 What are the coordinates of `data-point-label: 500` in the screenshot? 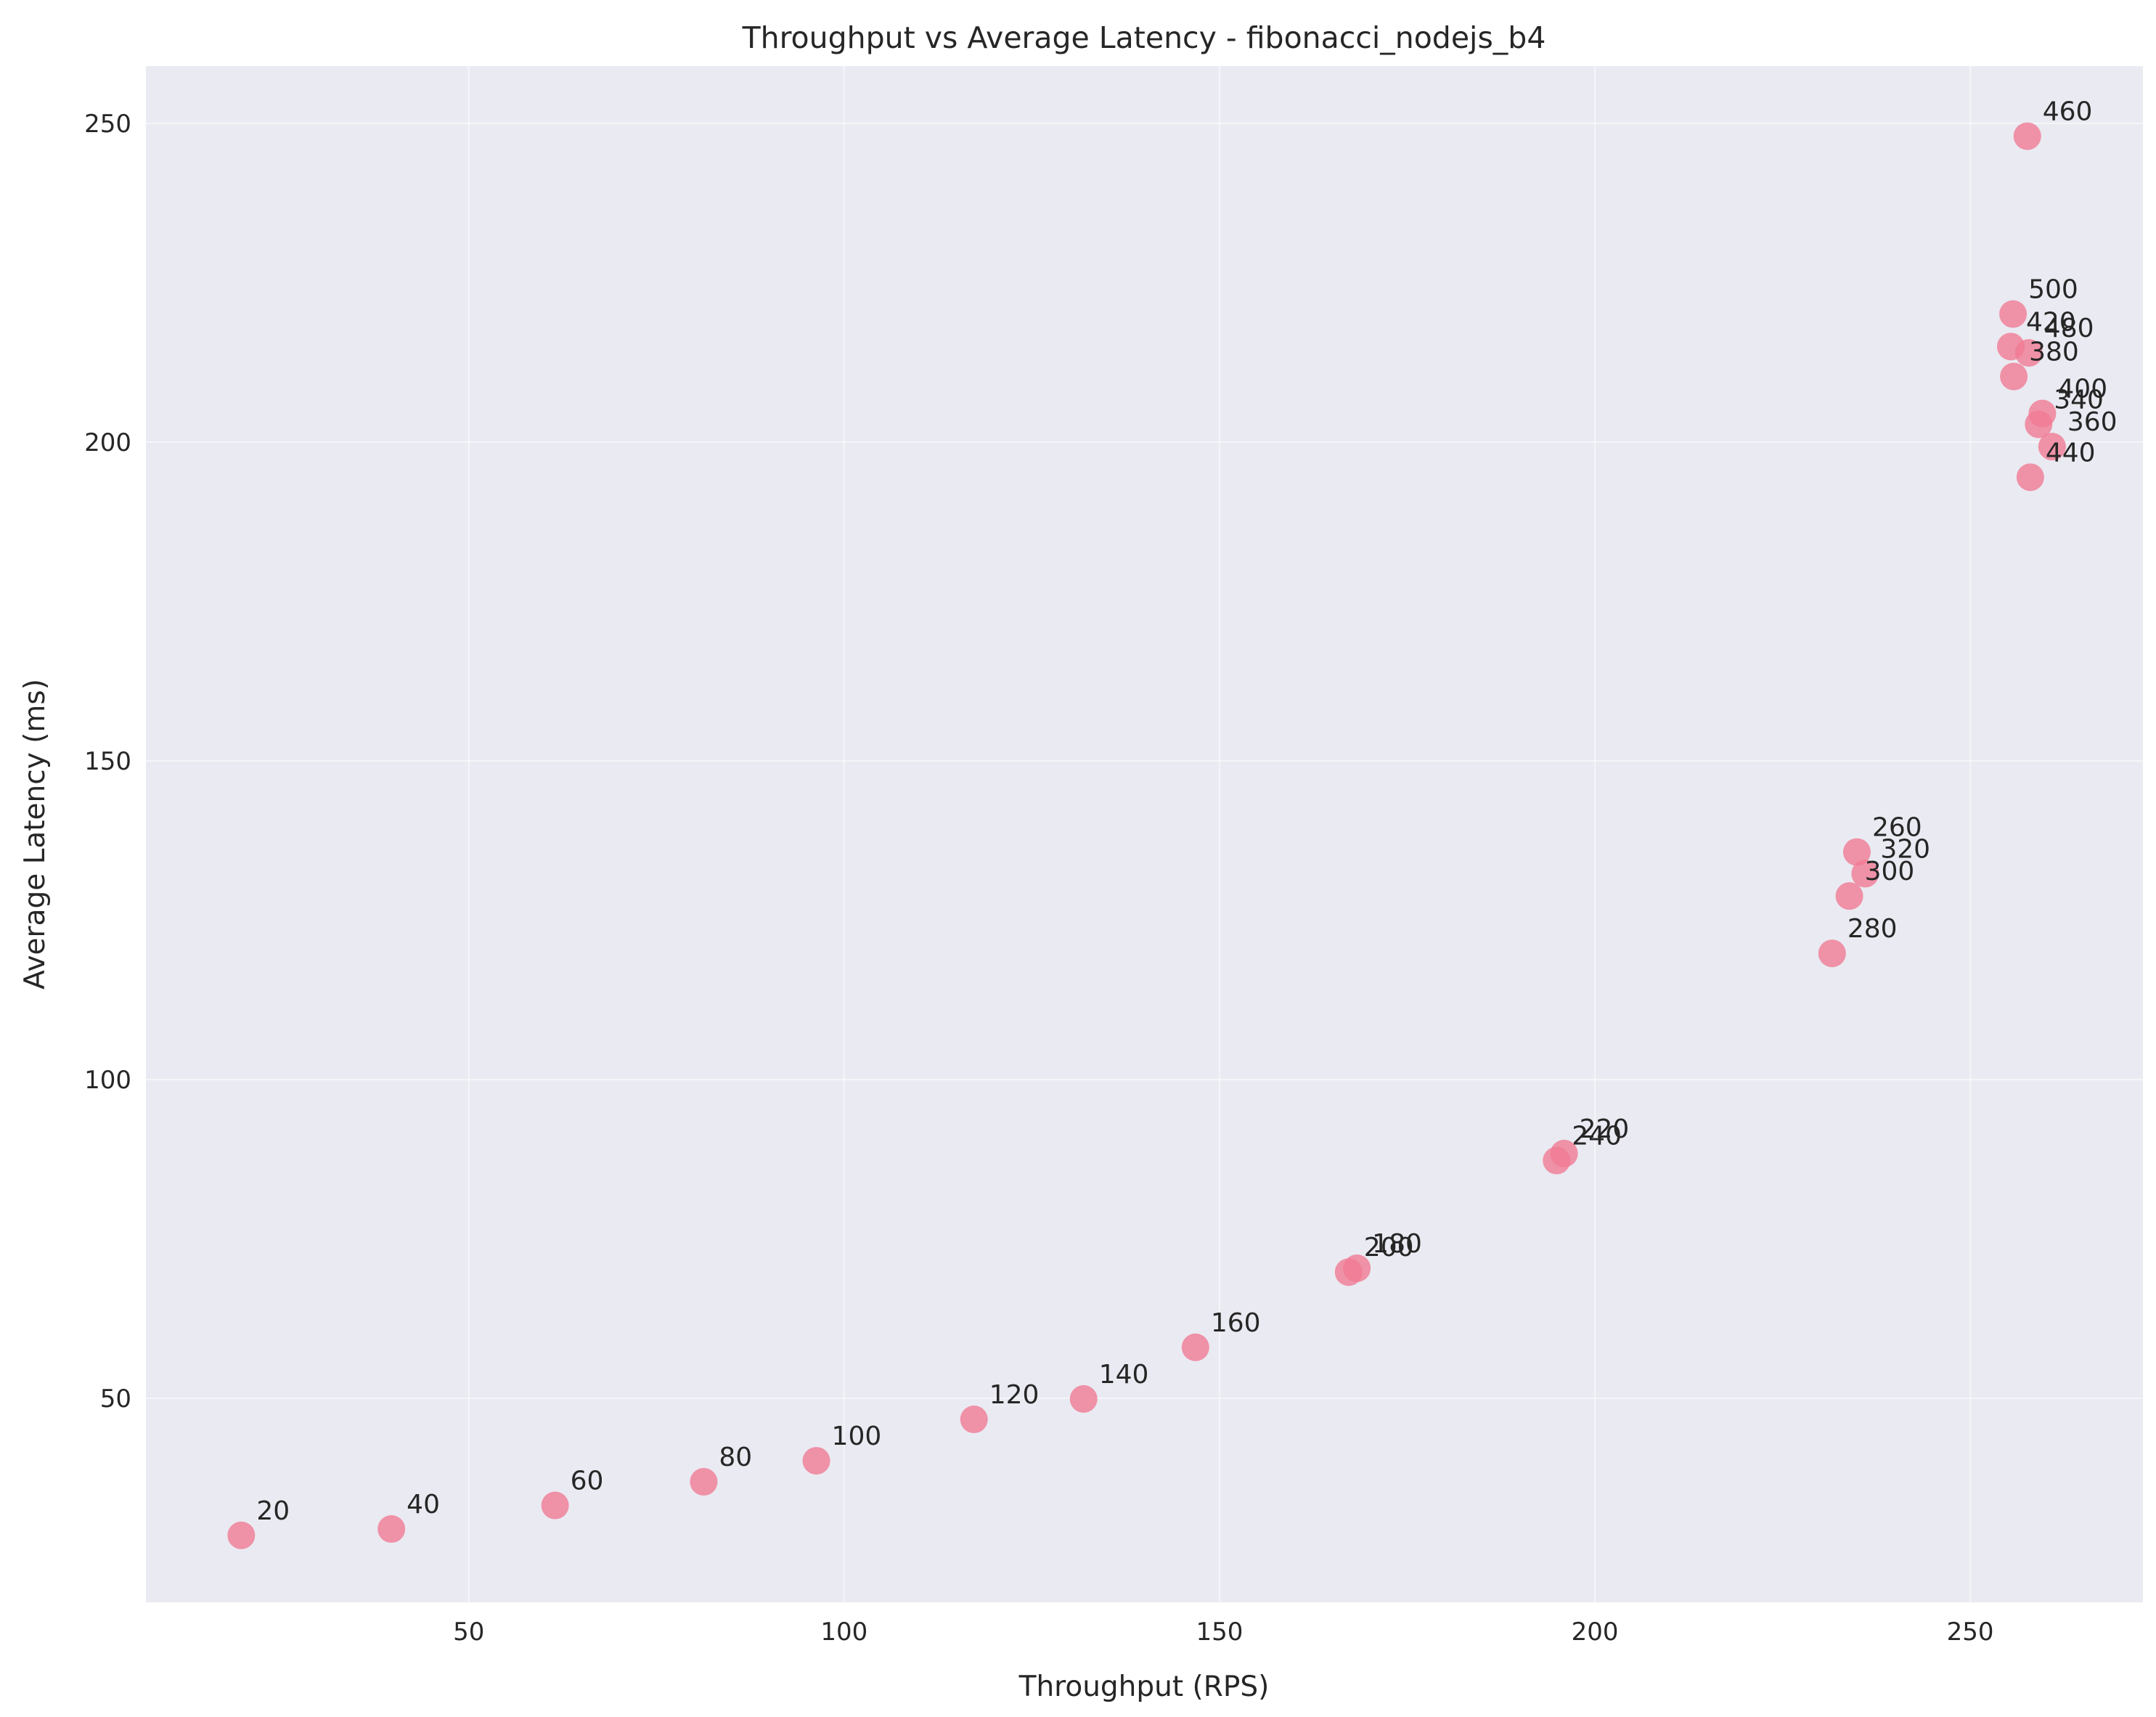 It's located at (2053, 290).